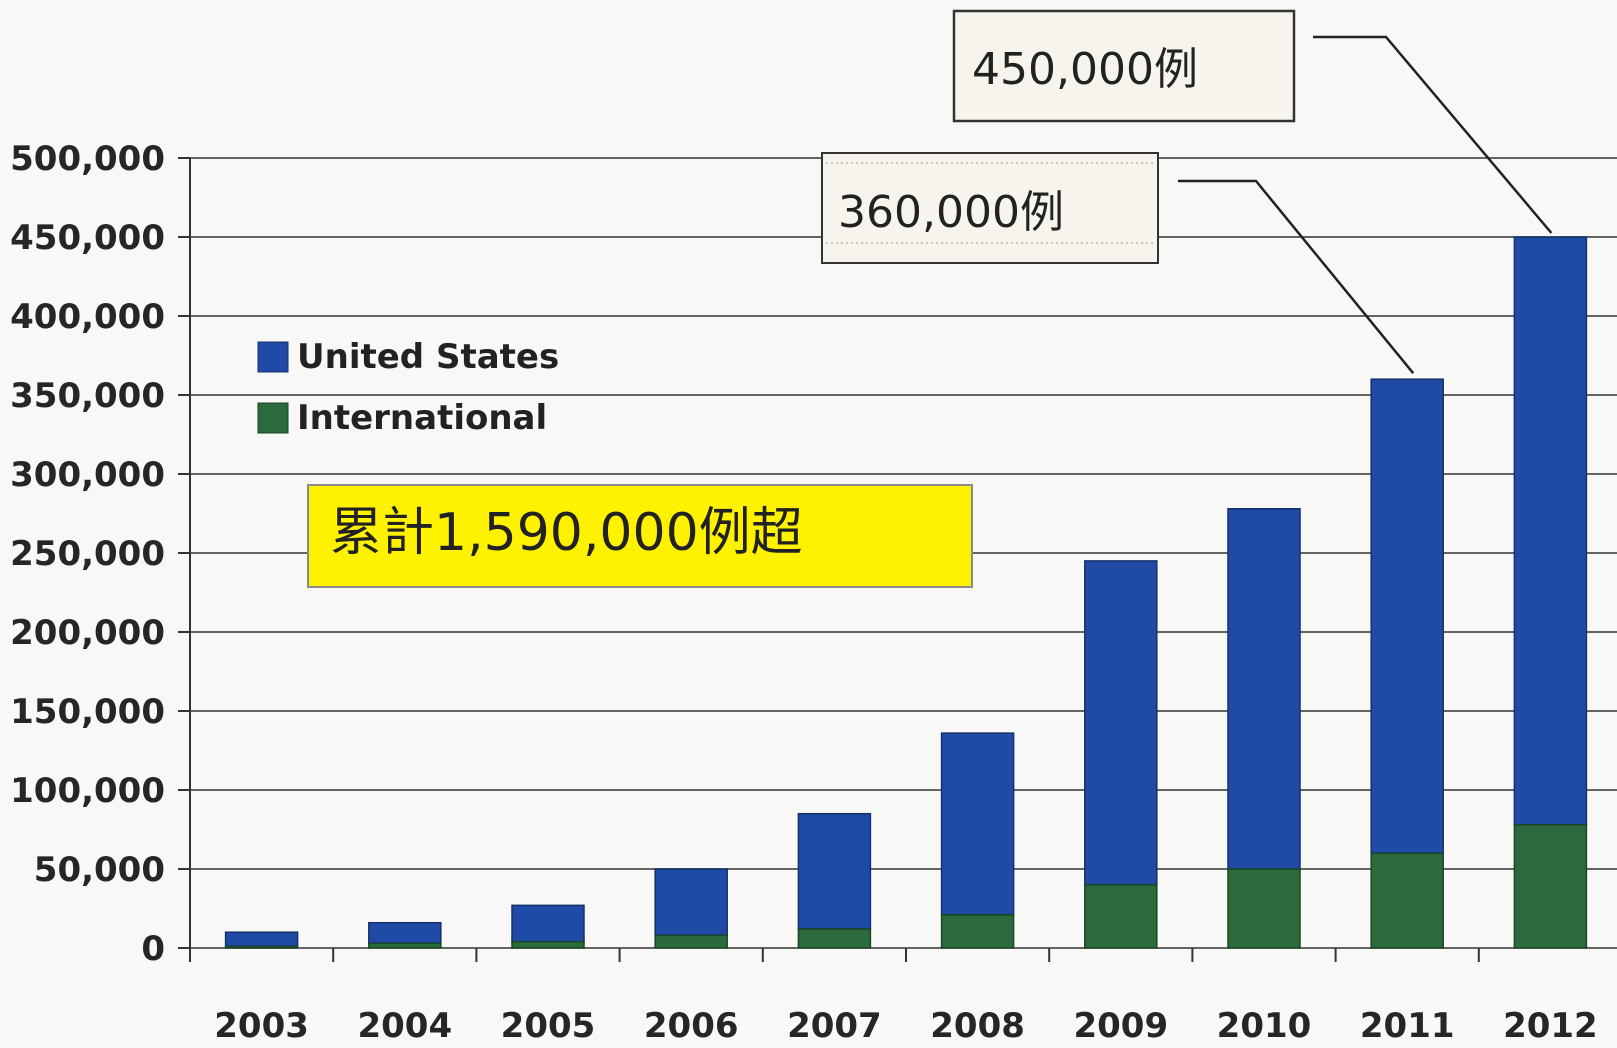 The height and width of the screenshot is (1048, 1617). What do you see at coordinates (87, 396) in the screenshot?
I see `y-tick-label: 350,000` at bounding box center [87, 396].